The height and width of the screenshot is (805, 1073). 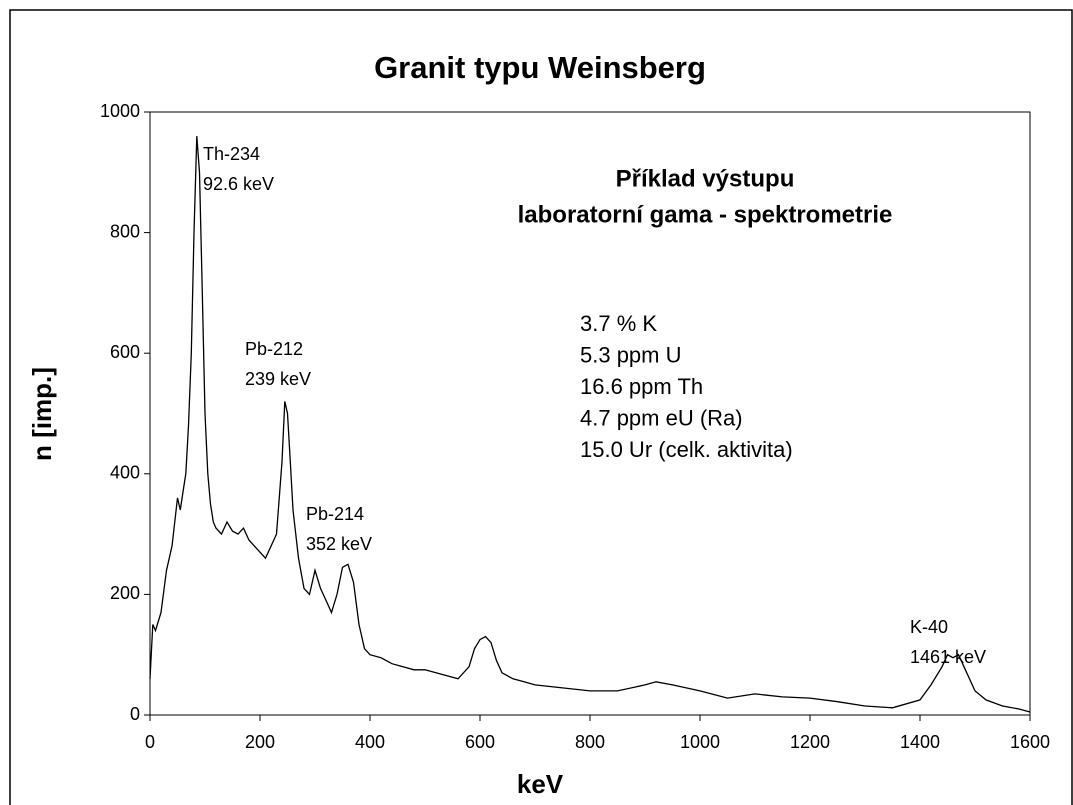 What do you see at coordinates (700, 742) in the screenshot?
I see `x-tick-label: 1000` at bounding box center [700, 742].